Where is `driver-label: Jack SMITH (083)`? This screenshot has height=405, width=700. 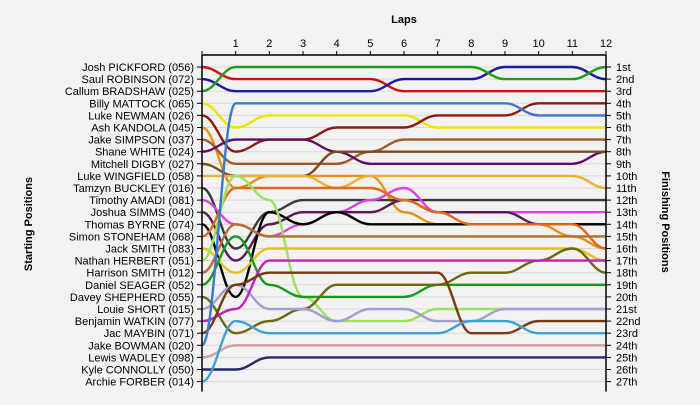 driver-label: Jack SMITH (083) is located at coordinates (149, 250).